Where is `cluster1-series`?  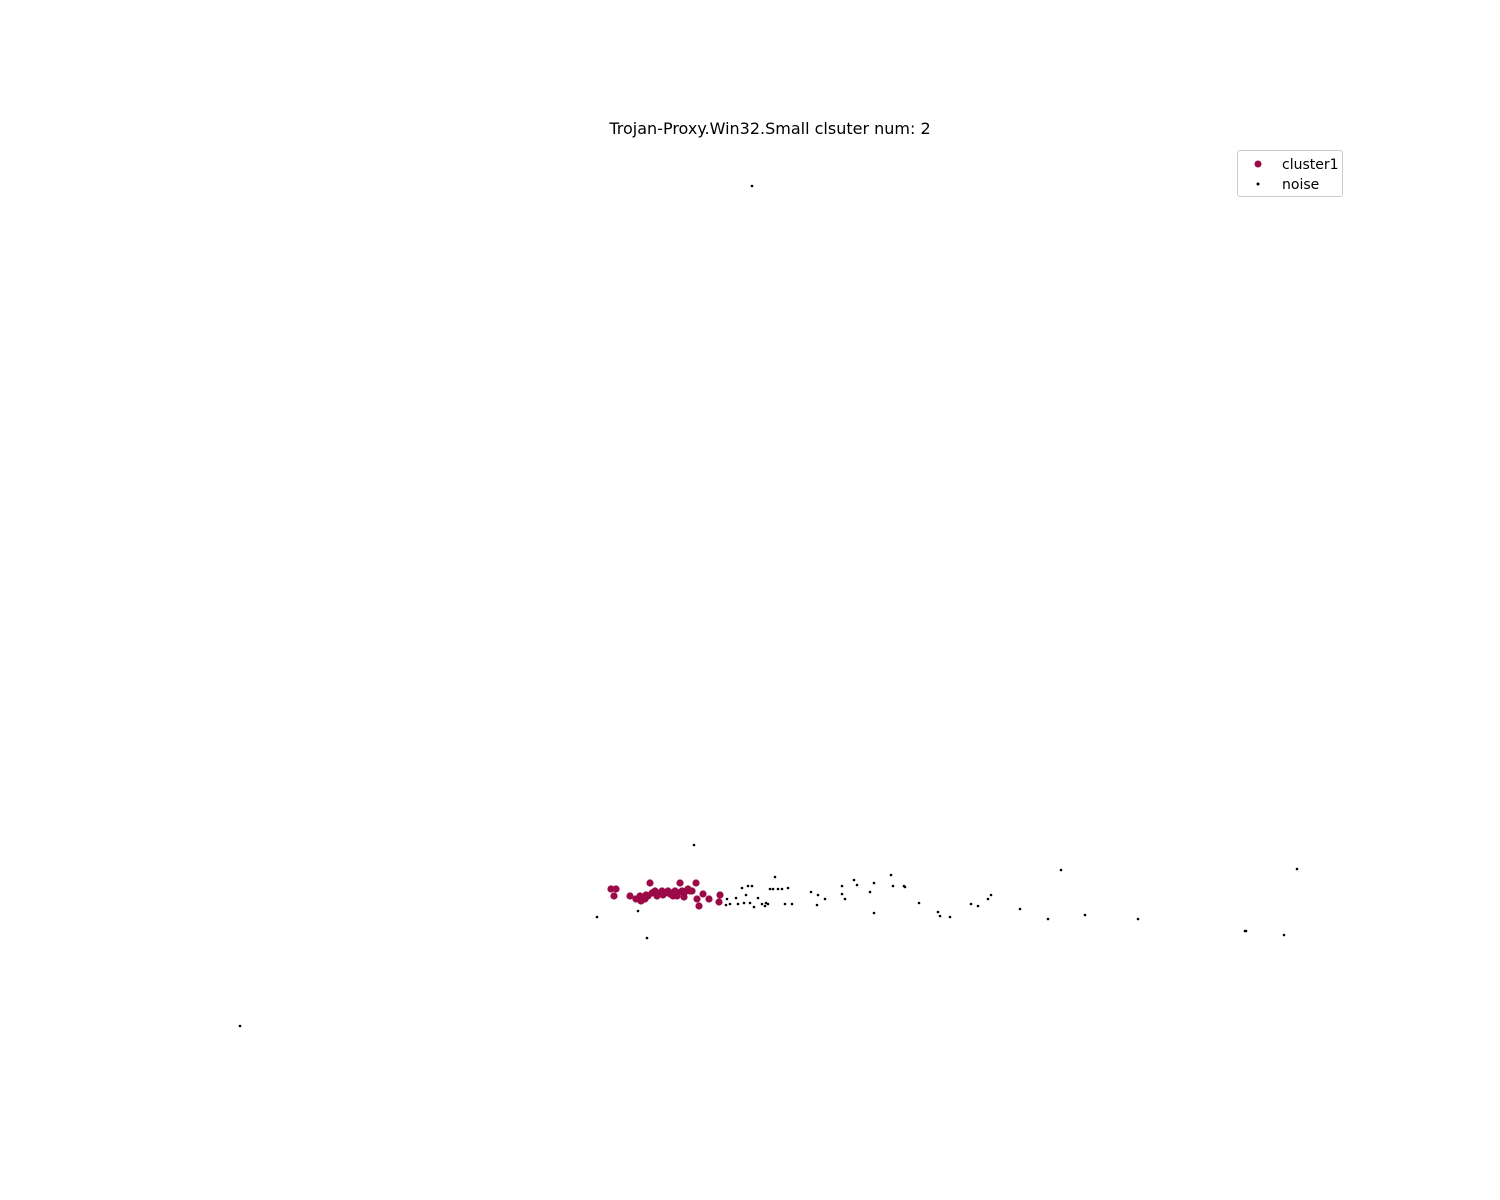 cluster1-series is located at coordinates (665, 894).